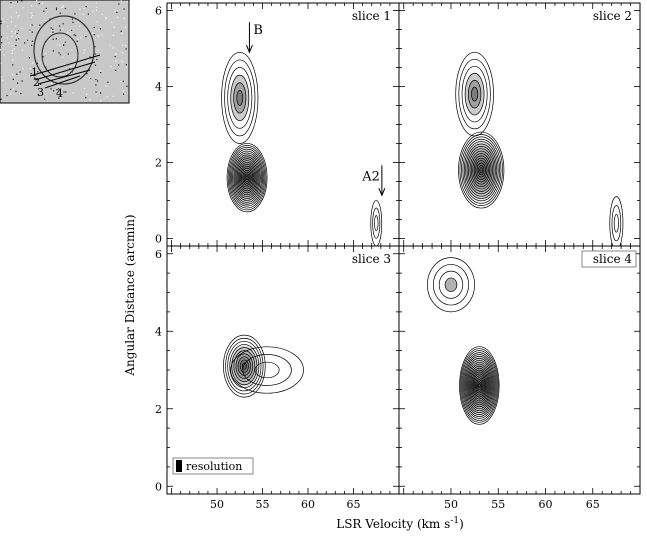  Describe the element at coordinates (371, 259) in the screenshot. I see `slice-label: slice 3` at that location.